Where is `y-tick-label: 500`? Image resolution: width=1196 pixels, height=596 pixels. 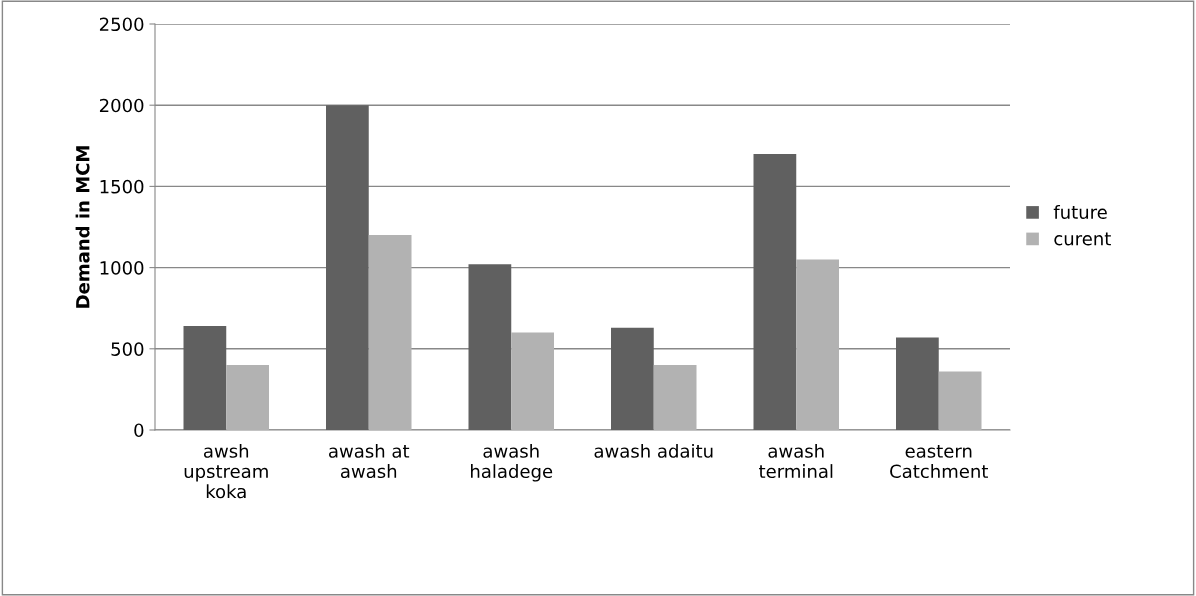
y-tick-label: 500 is located at coordinates (127, 349).